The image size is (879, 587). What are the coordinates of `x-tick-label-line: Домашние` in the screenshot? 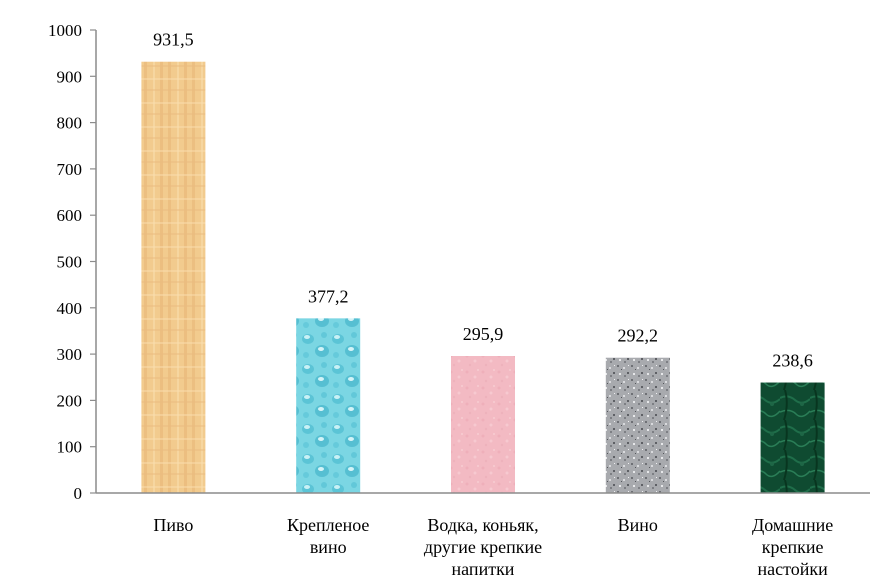 It's located at (792, 525).